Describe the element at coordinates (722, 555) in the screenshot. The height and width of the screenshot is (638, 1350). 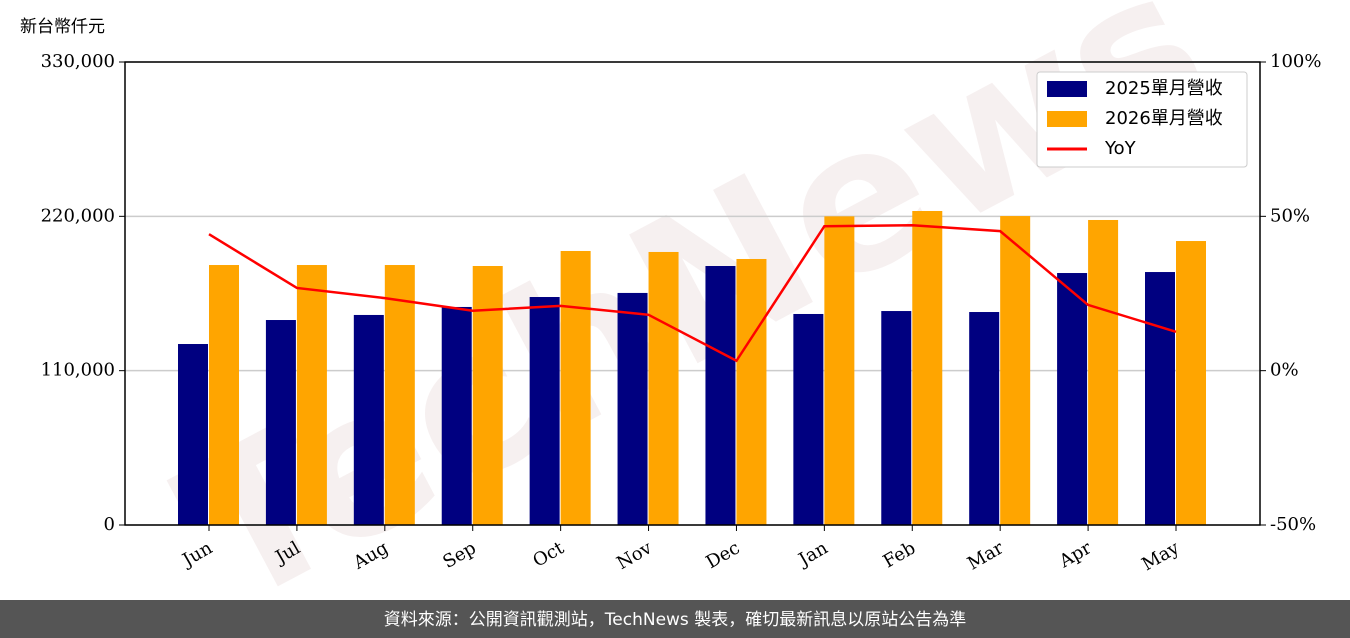
I see `x-tick-label: Dec` at that location.